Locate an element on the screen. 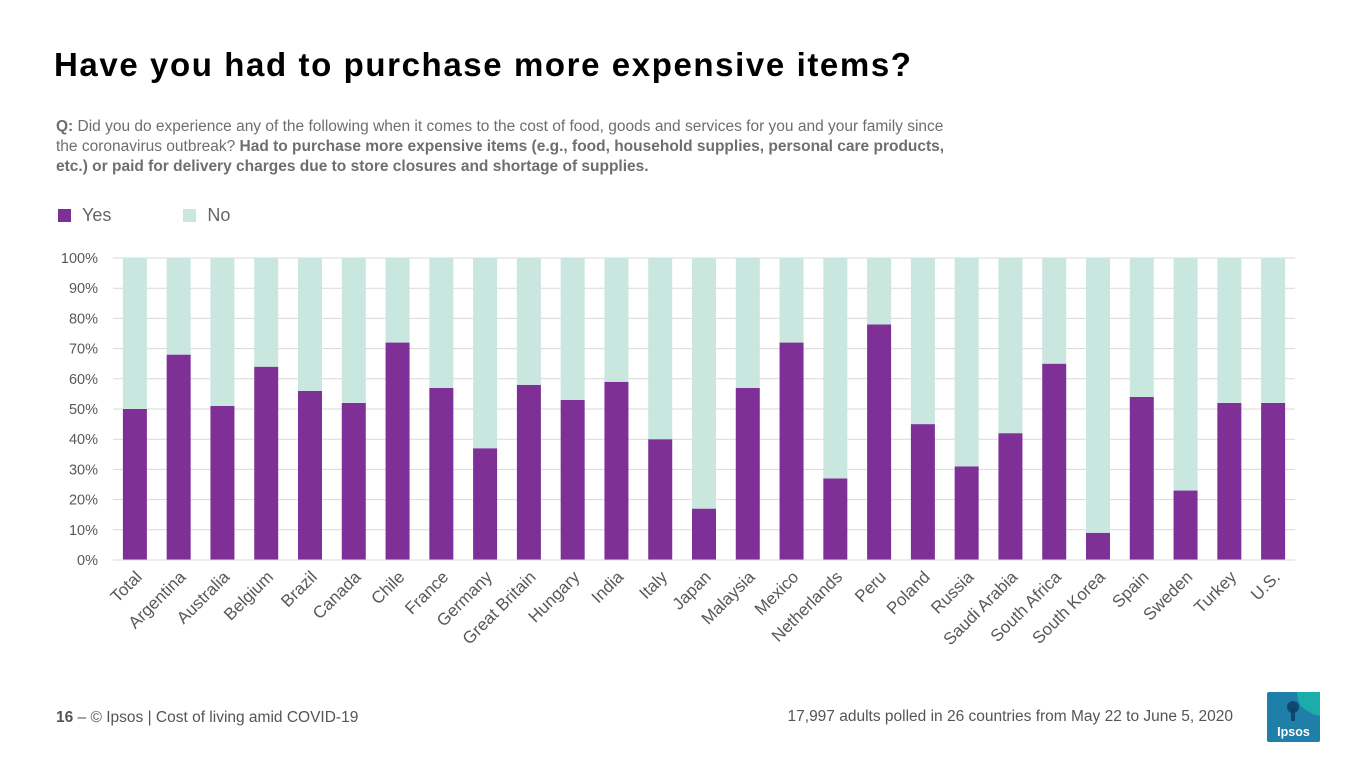  x-tick-label: Peru is located at coordinates (870, 586).